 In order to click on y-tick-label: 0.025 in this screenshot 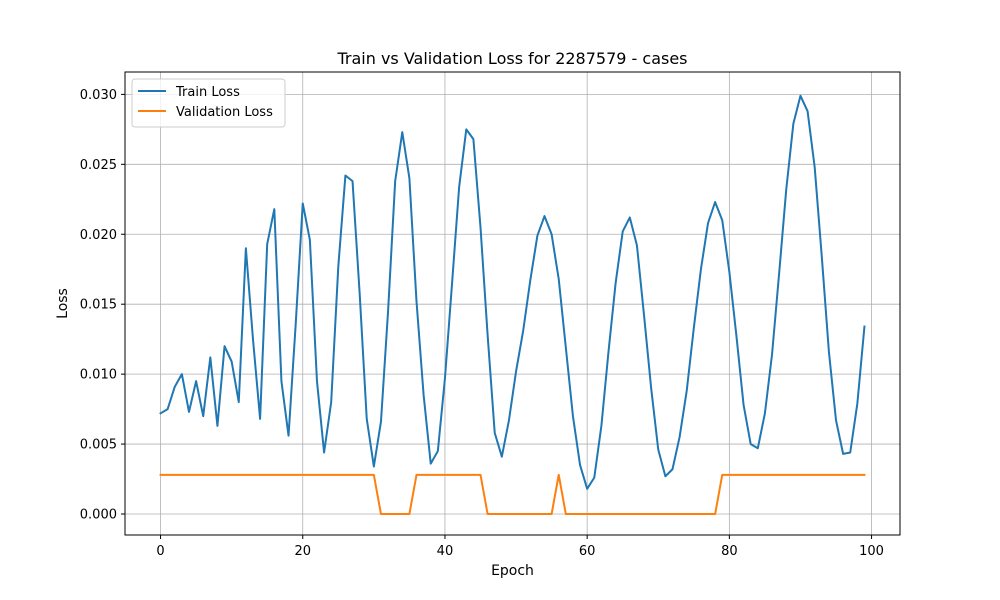, I will do `click(98, 165)`.